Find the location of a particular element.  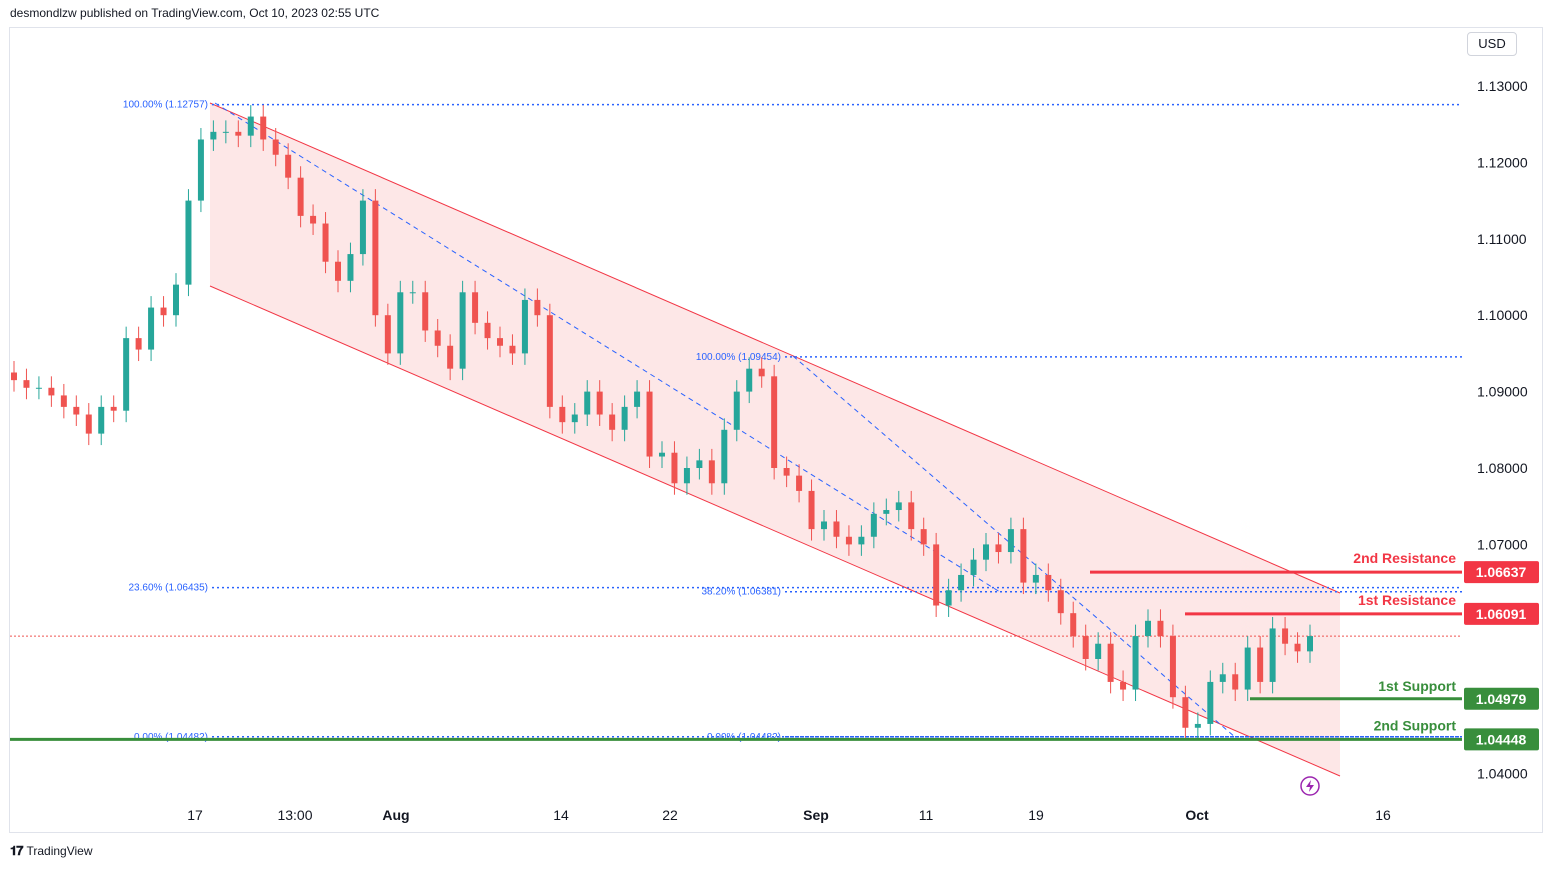

fib-level-label: 100.00% (1.09454) is located at coordinates (738, 357).